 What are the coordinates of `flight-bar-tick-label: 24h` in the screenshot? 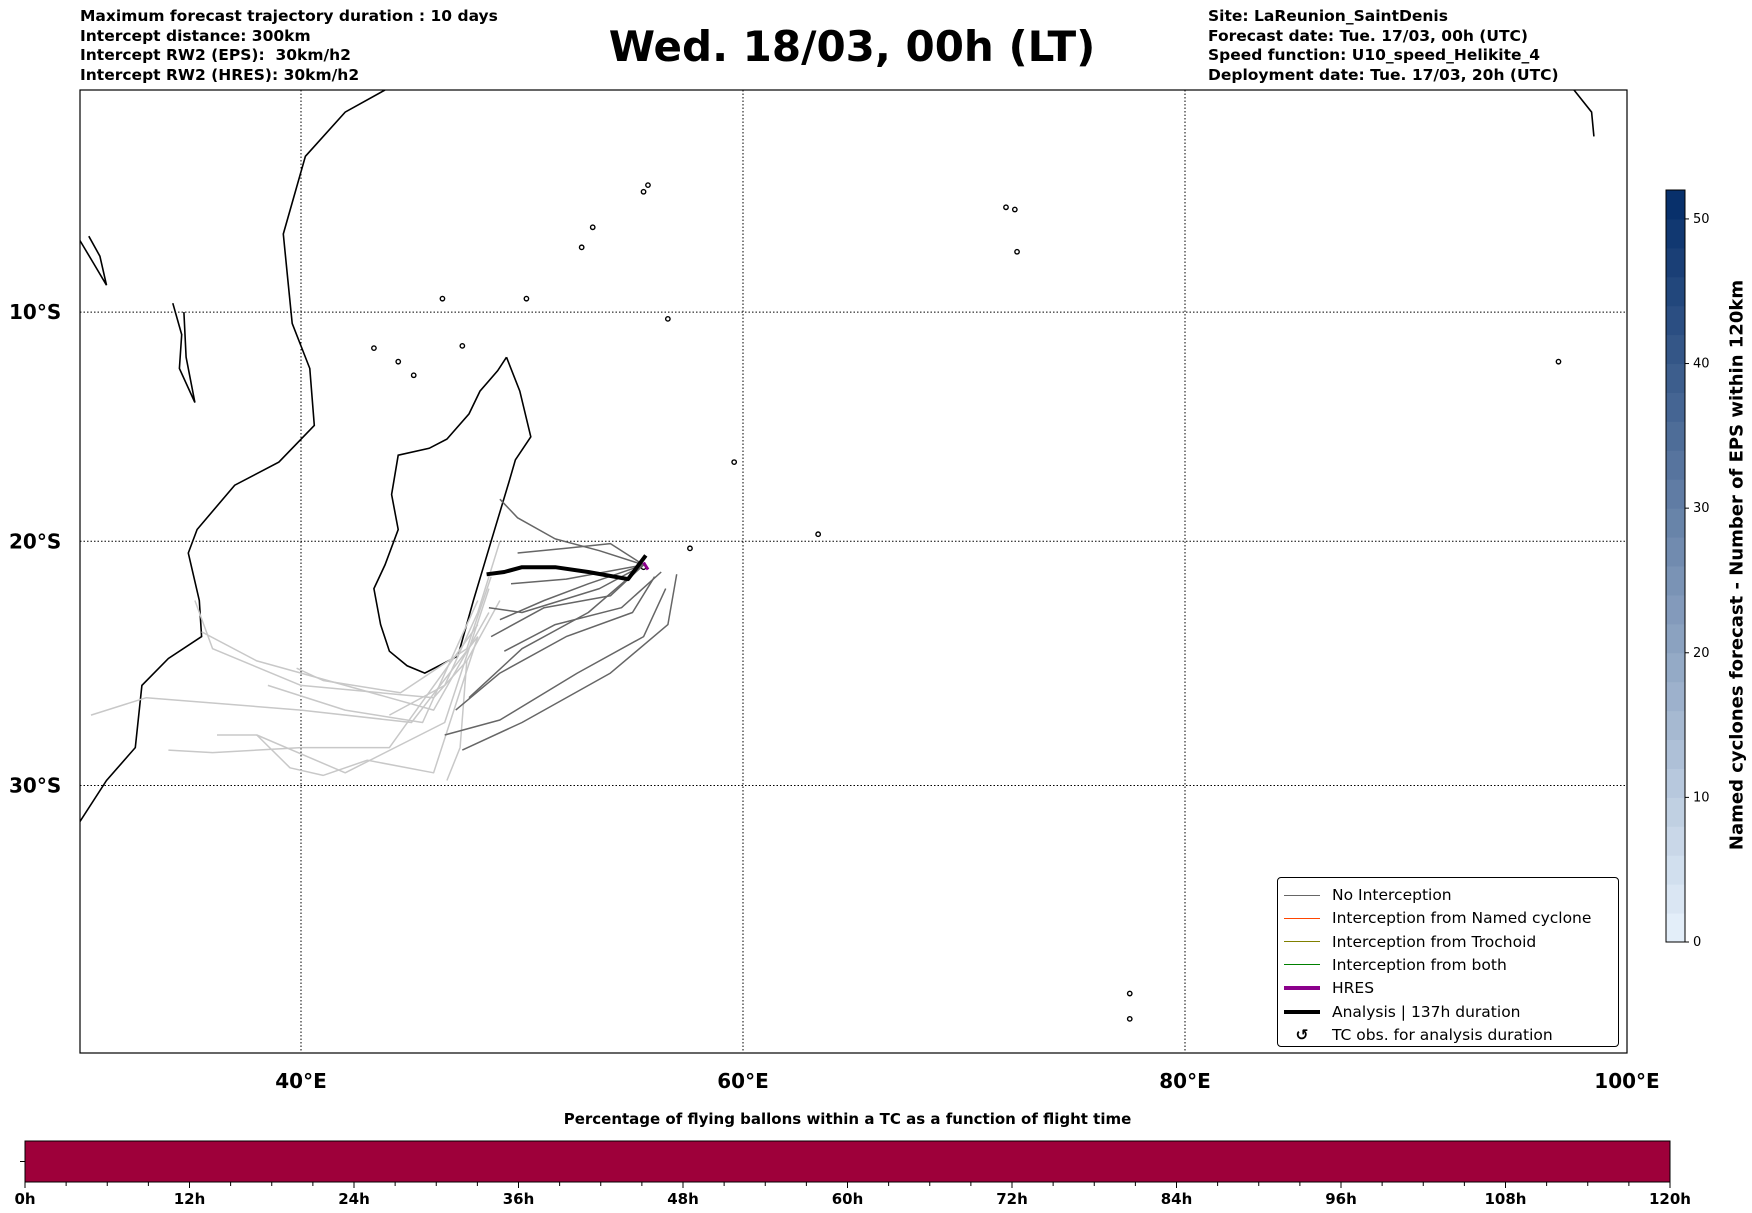 It's located at (354, 1199).